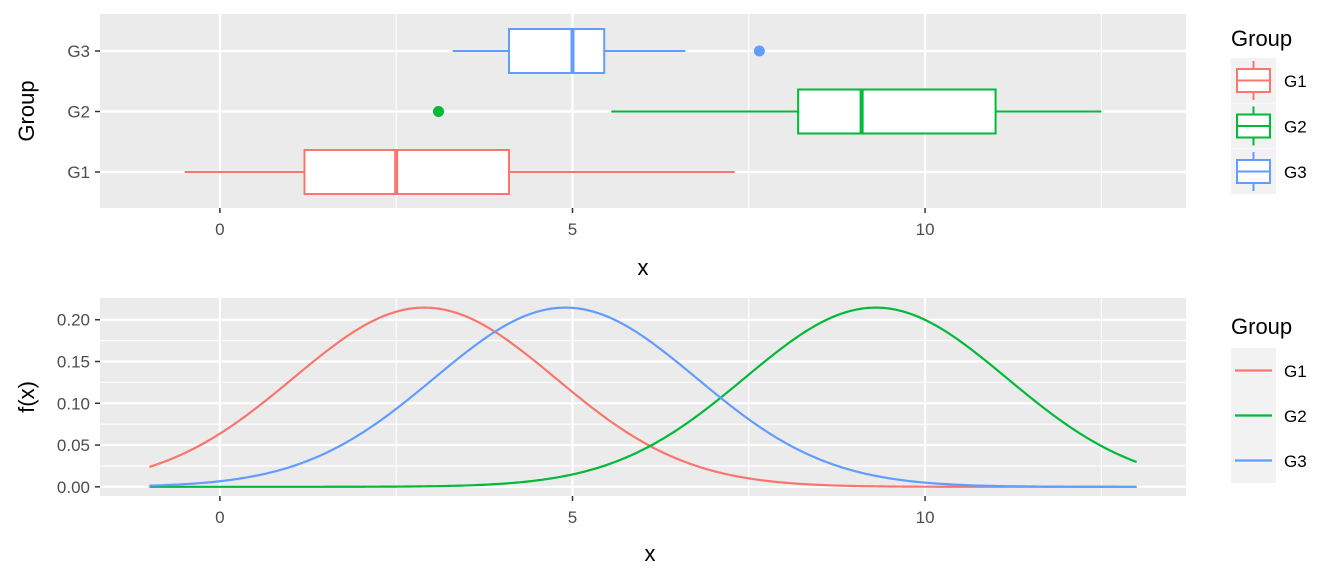  What do you see at coordinates (925, 229) in the screenshot?
I see `boxplot-x-tick-label: 10` at bounding box center [925, 229].